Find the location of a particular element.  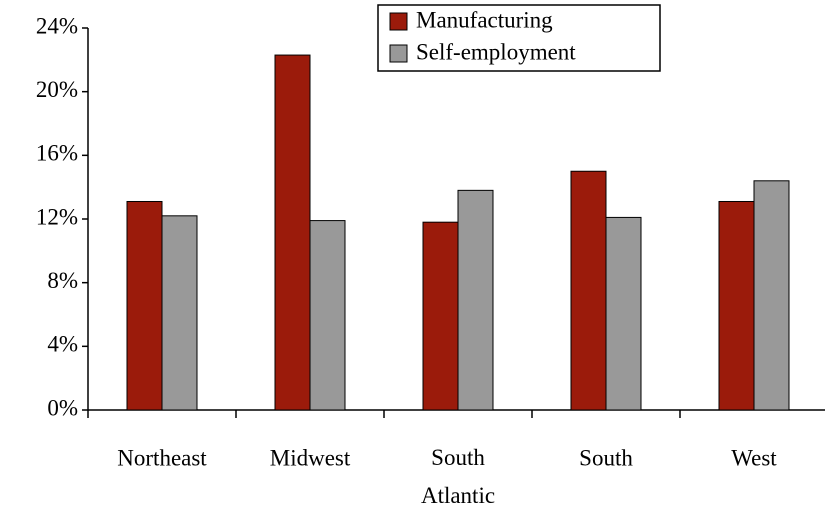

y-tick-label: 8% is located at coordinates (62, 280).